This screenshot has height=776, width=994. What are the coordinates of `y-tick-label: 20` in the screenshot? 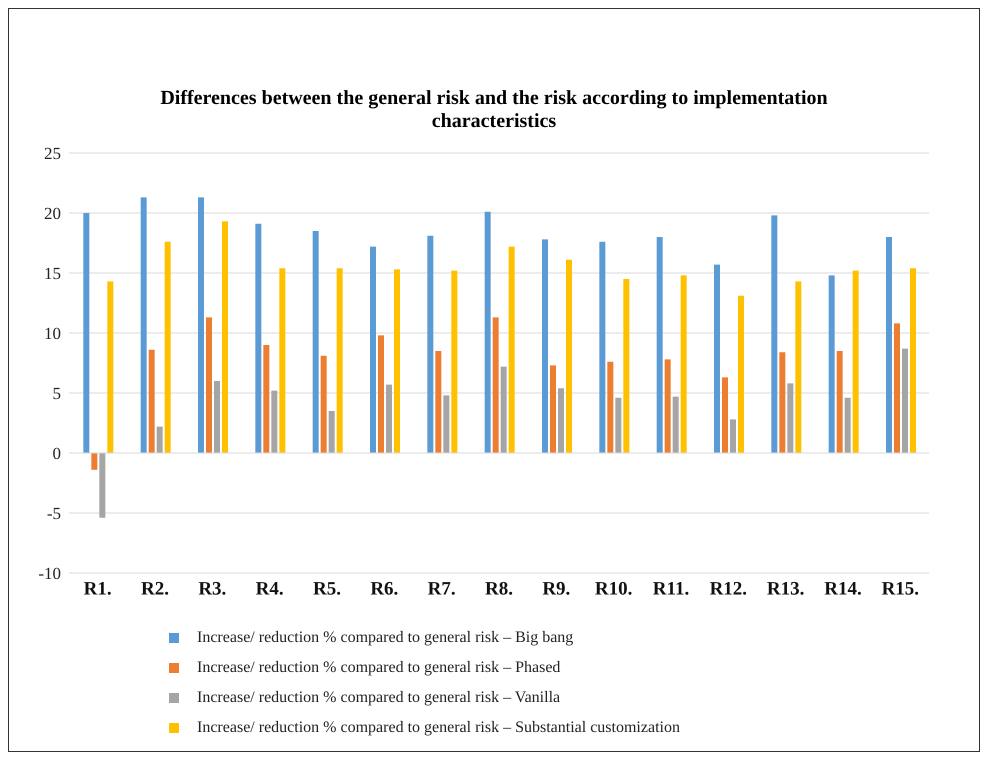 It's located at (52, 214).